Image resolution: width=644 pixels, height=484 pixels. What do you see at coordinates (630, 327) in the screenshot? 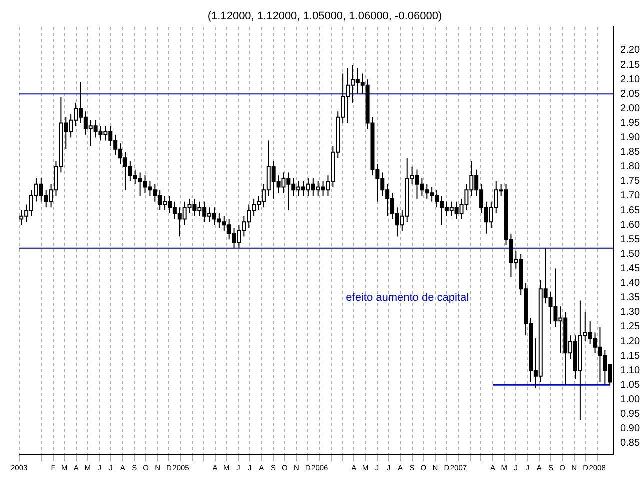
I see `y-tick-label: 1.25` at bounding box center [630, 327].